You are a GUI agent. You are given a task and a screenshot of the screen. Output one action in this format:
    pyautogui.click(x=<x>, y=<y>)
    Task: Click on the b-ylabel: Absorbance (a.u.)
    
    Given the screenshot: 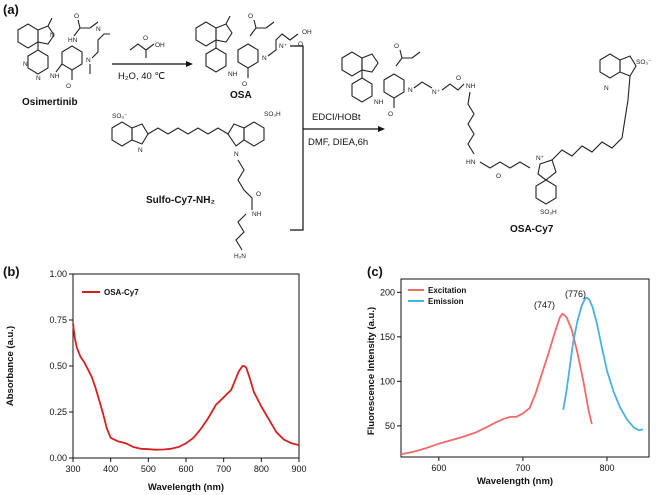 What is the action you would take?
    pyautogui.click(x=10, y=366)
    